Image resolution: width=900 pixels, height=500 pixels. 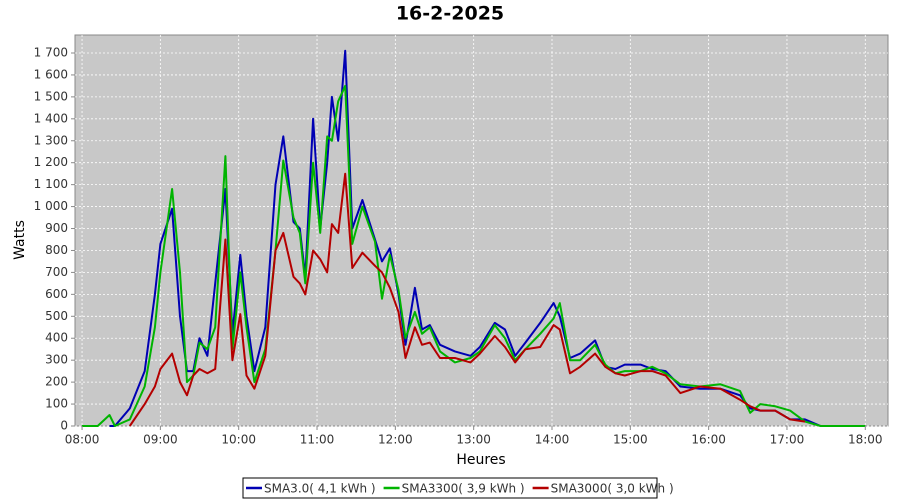 I want to click on y-tick-label: 300, so click(x=56, y=360).